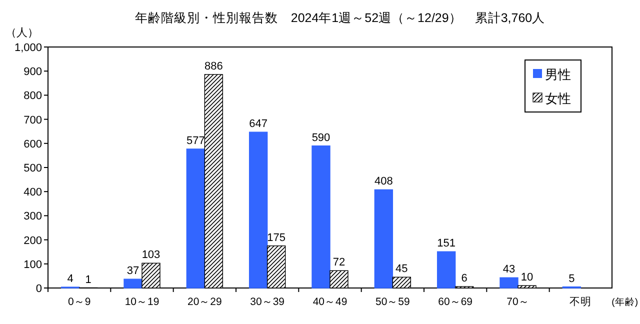 The image size is (640, 324). Describe the element at coordinates (142, 302) in the screenshot. I see `x-tick-label: 10～19` at that location.